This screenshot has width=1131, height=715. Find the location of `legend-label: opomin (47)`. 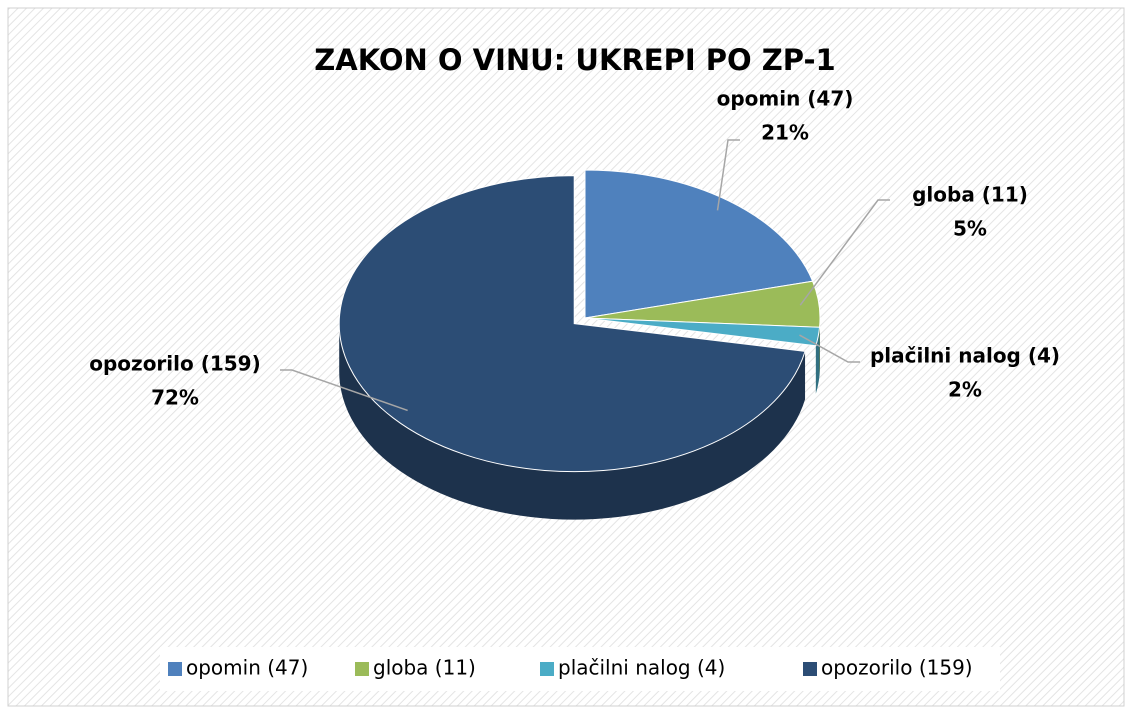

legend-label: opomin (47) is located at coordinates (247, 668).